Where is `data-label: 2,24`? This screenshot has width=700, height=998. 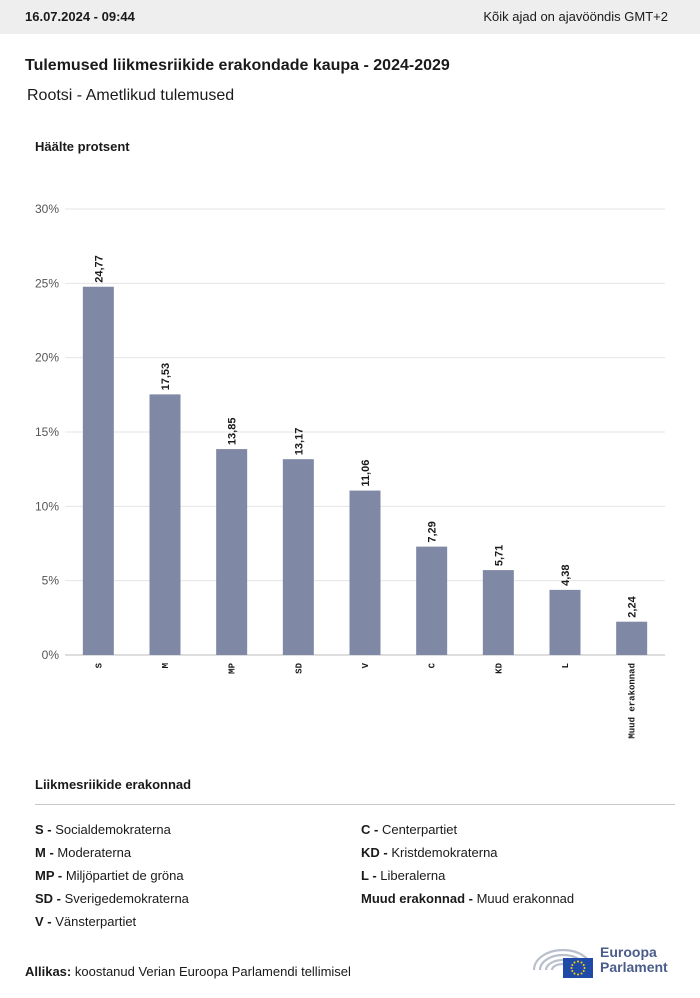 data-label: 2,24 is located at coordinates (633, 606).